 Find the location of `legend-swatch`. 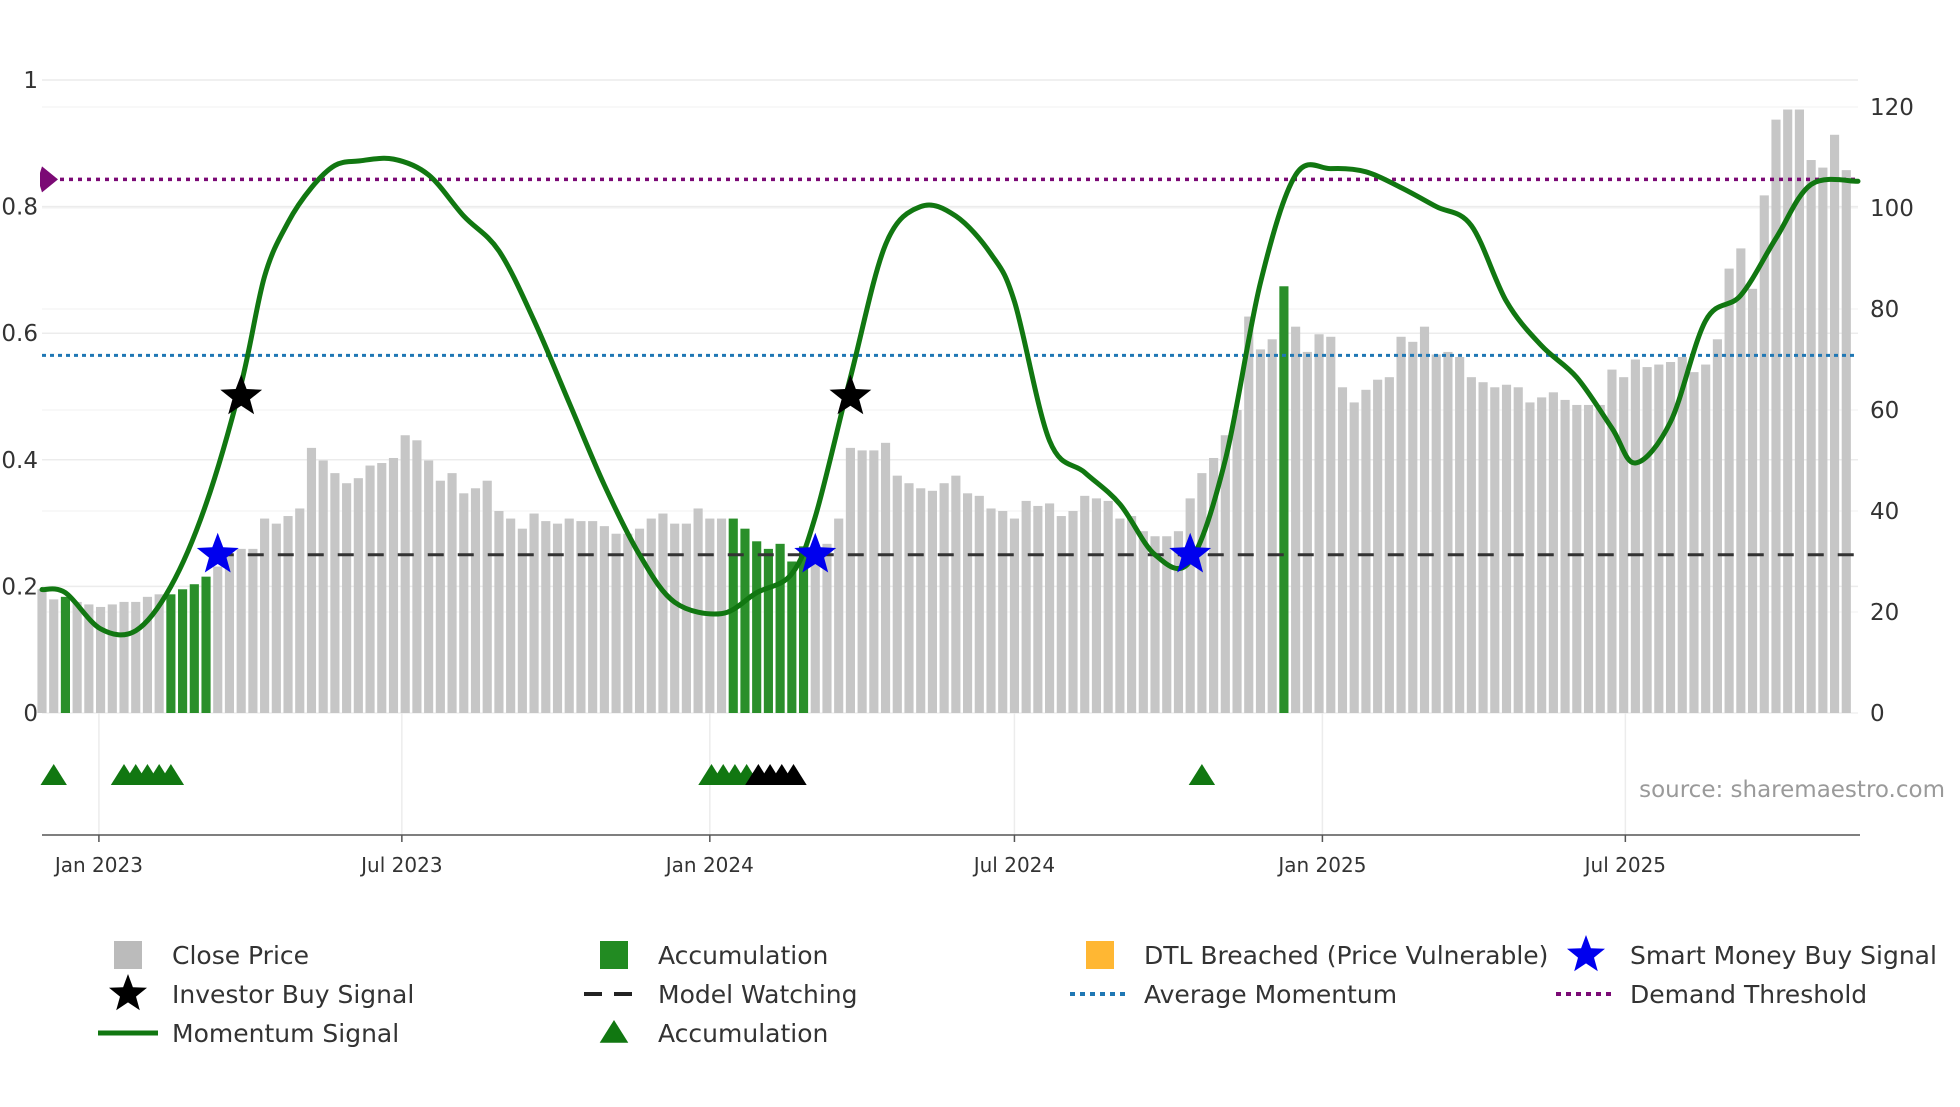

legend-swatch is located at coordinates (128, 955).